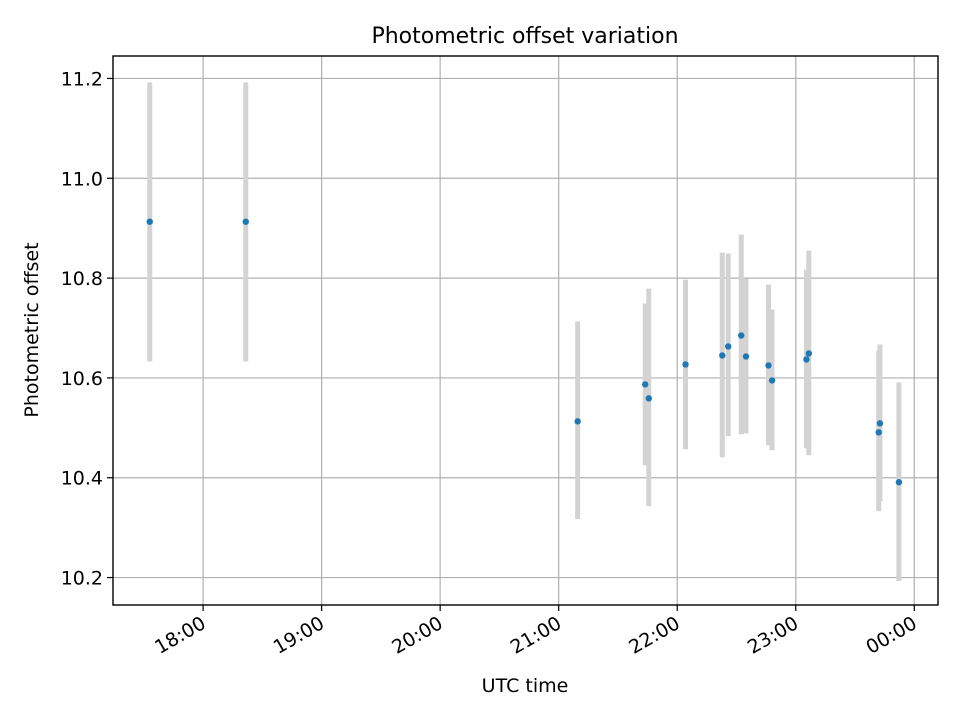 Image resolution: width=960 pixels, height=720 pixels. What do you see at coordinates (82, 279) in the screenshot?
I see `y-tick-label: 10.8` at bounding box center [82, 279].